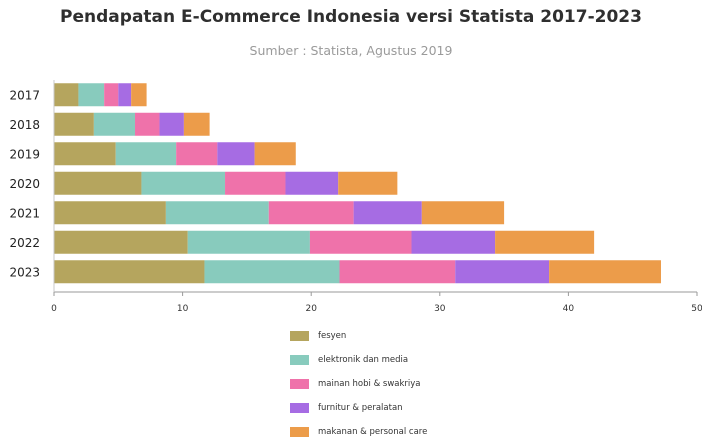 This screenshot has width=702, height=448. What do you see at coordinates (373, 432) in the screenshot?
I see `legend-label: makanan & personal care` at bounding box center [373, 432].